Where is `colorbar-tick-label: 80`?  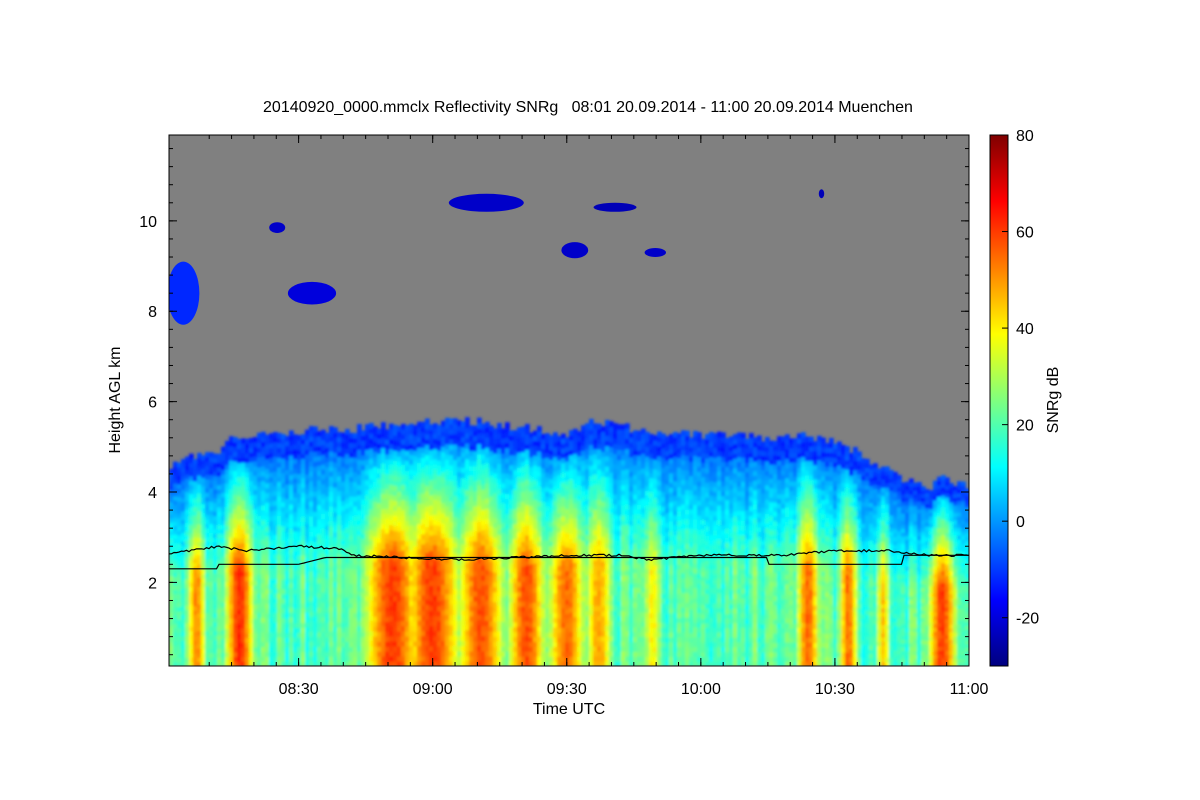
colorbar-tick-label: 80 is located at coordinates (1025, 136).